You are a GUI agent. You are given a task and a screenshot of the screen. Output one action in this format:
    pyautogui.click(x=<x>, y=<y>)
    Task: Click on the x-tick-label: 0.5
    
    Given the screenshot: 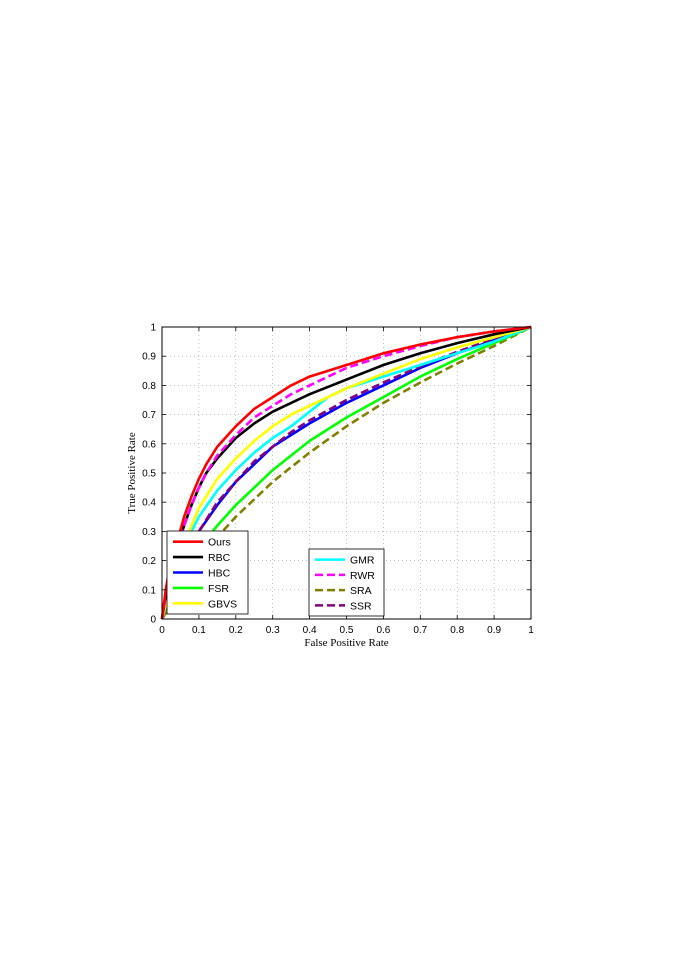 What is the action you would take?
    pyautogui.click(x=347, y=630)
    